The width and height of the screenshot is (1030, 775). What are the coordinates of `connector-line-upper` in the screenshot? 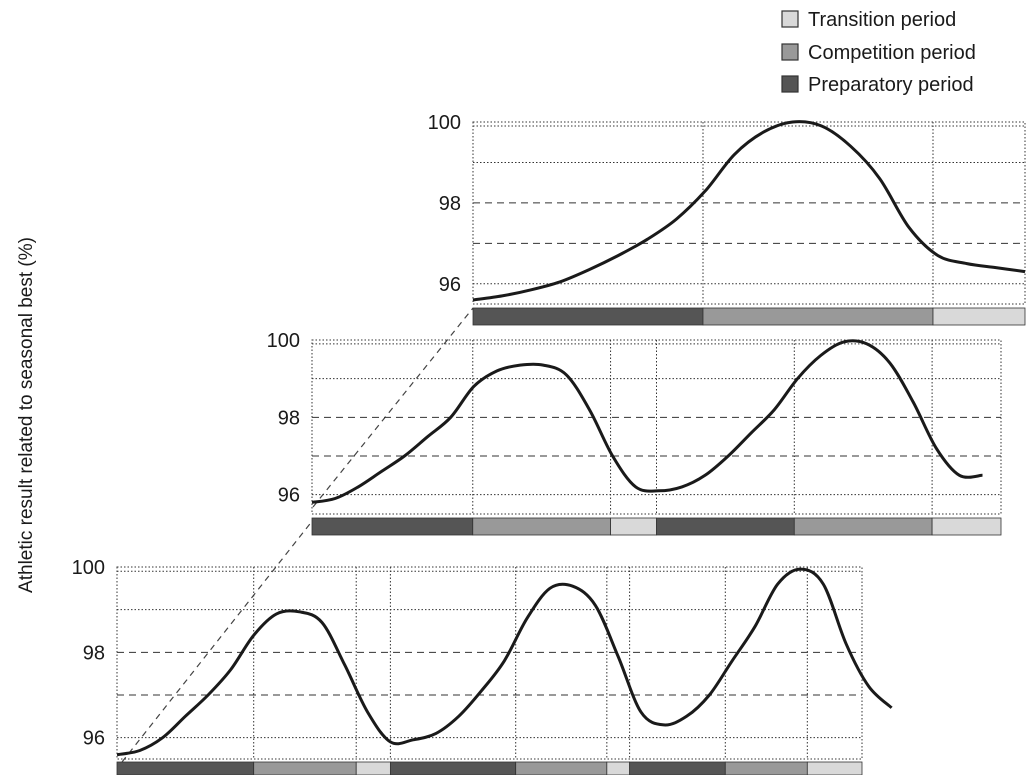 It's located at (393, 407).